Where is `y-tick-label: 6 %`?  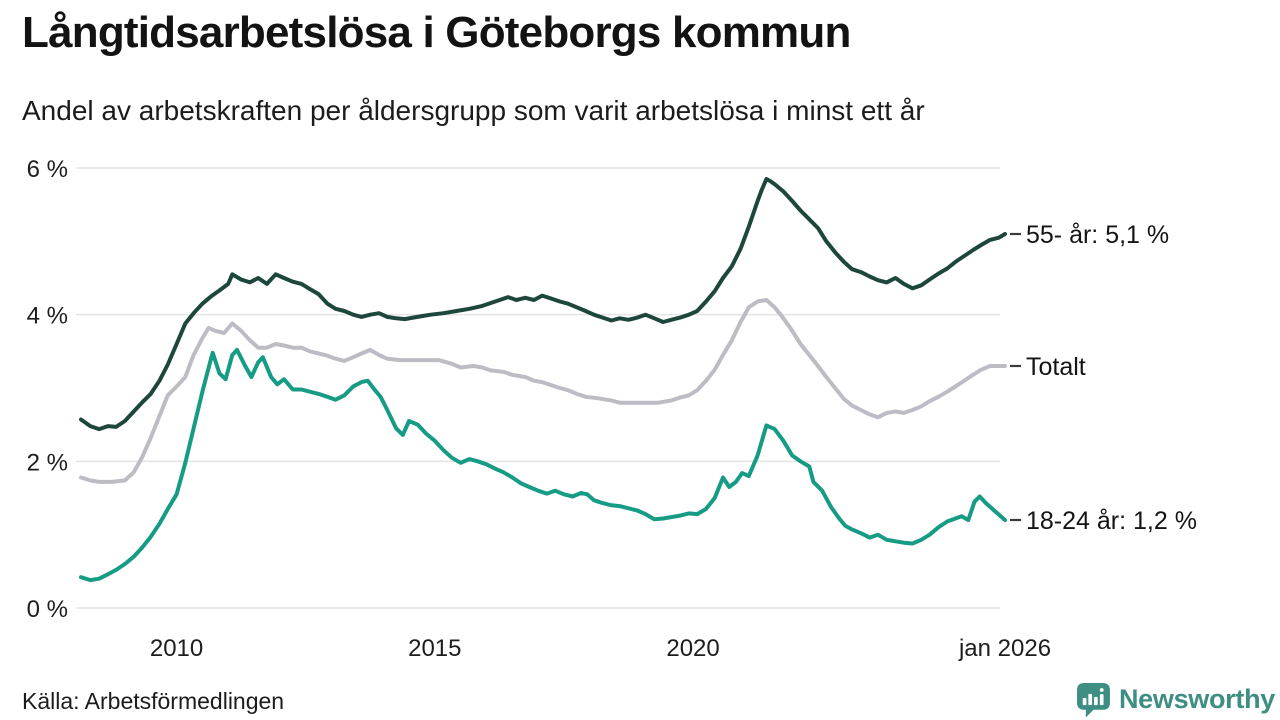 y-tick-label: 6 % is located at coordinates (47, 169).